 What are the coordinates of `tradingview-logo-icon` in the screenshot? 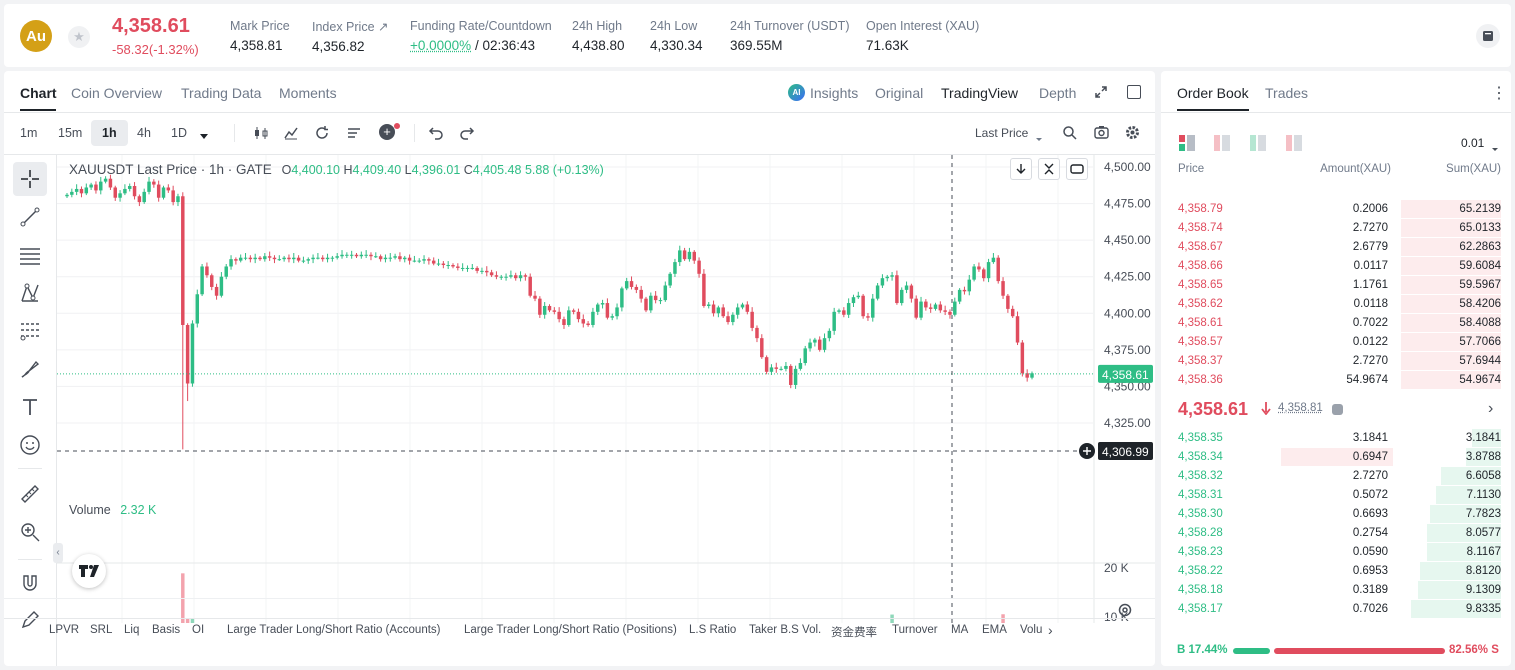 It's located at (89, 571).